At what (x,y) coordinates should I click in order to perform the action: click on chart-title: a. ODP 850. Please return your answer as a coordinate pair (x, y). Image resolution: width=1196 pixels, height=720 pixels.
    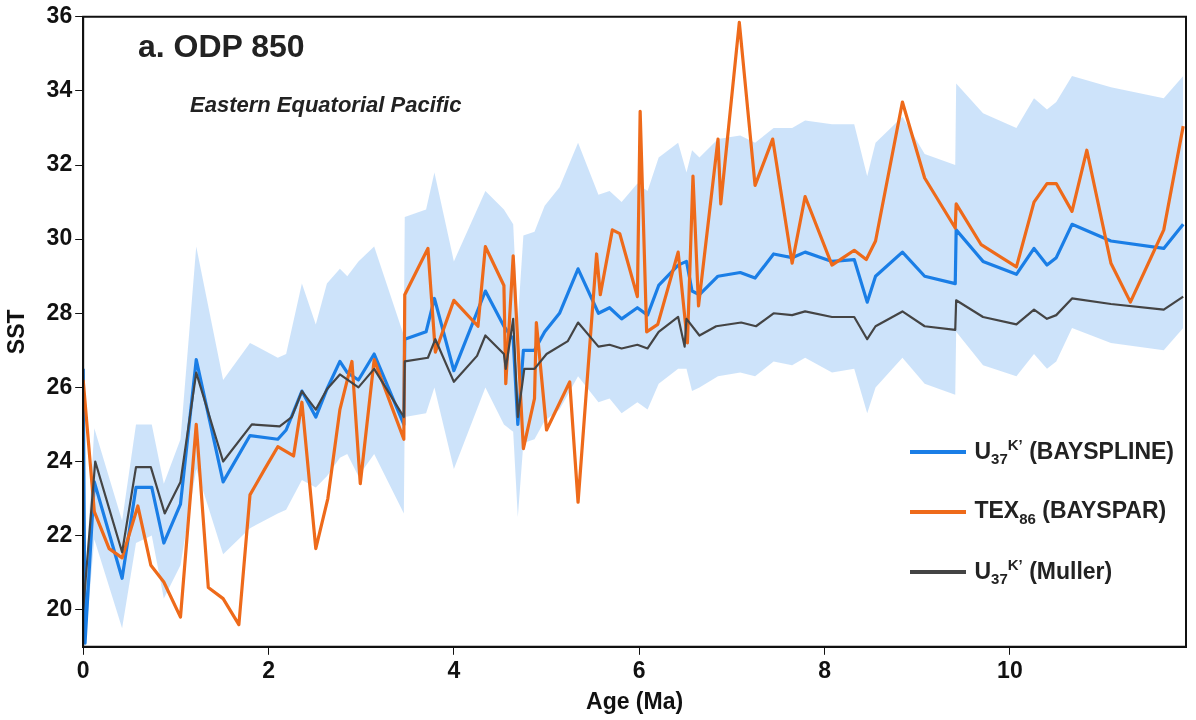
    Looking at the image, I should click on (221, 46).